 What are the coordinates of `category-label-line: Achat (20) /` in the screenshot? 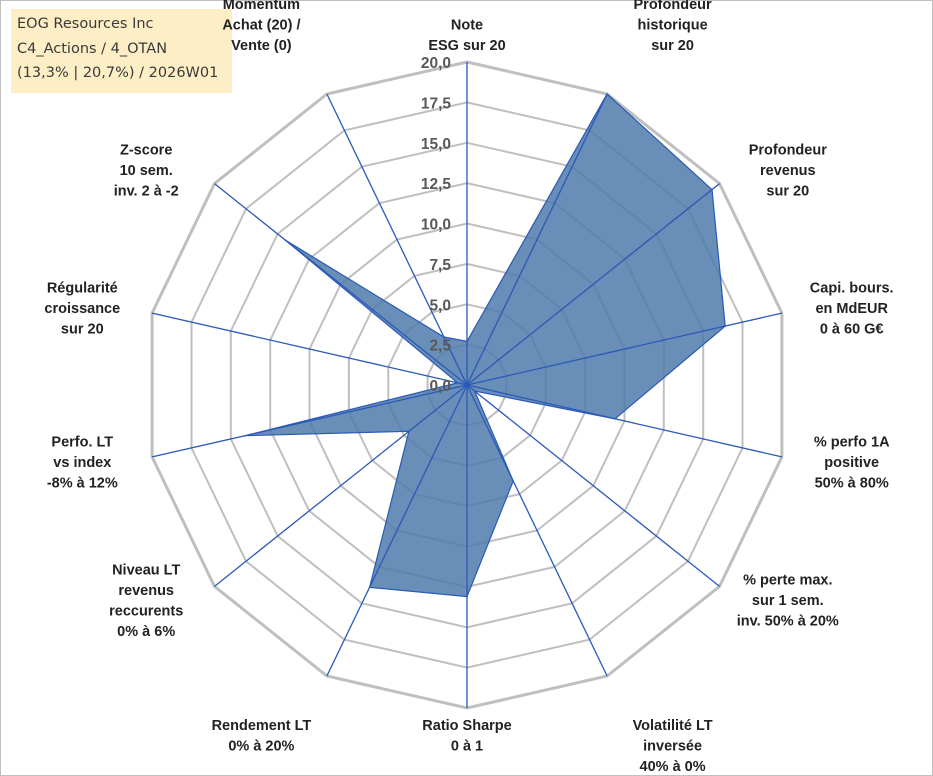 It's located at (261, 26).